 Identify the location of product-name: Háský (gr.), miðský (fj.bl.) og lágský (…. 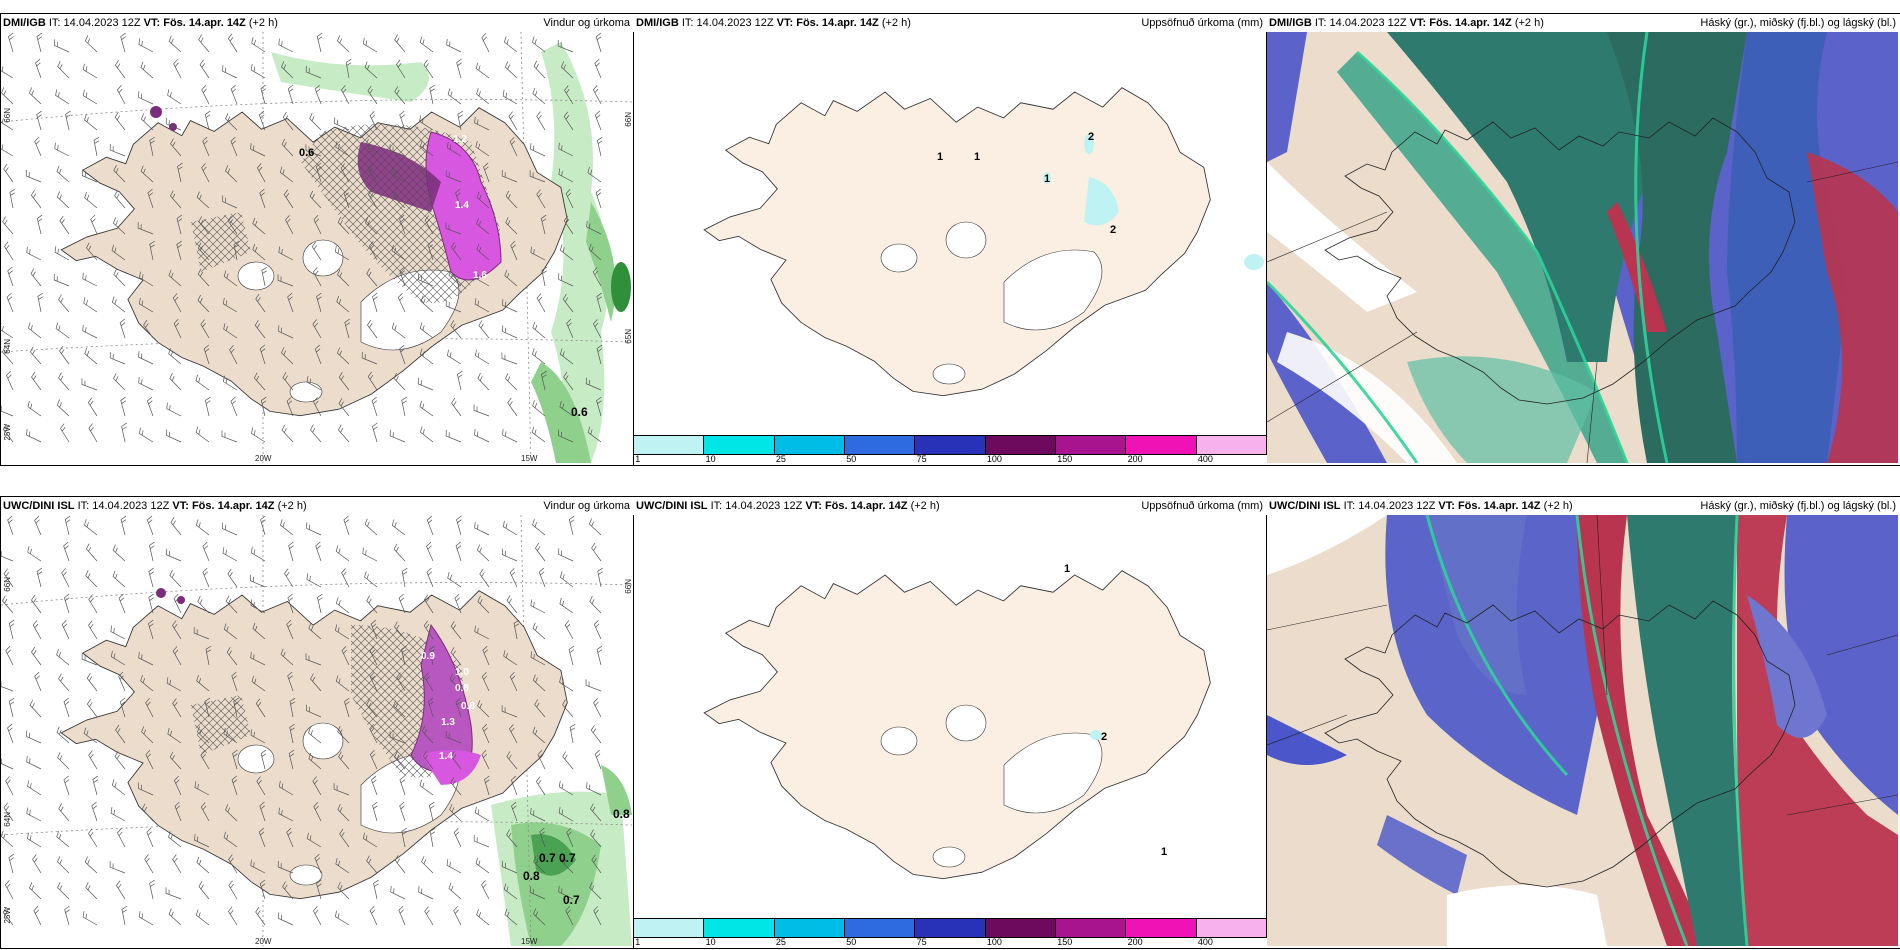
(1798, 506).